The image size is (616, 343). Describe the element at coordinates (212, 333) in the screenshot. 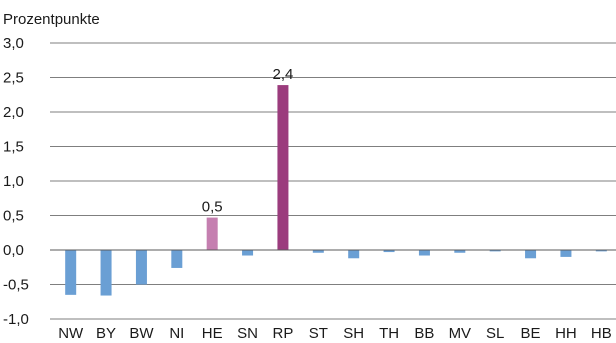

I see `x-tick-label: HE` at that location.